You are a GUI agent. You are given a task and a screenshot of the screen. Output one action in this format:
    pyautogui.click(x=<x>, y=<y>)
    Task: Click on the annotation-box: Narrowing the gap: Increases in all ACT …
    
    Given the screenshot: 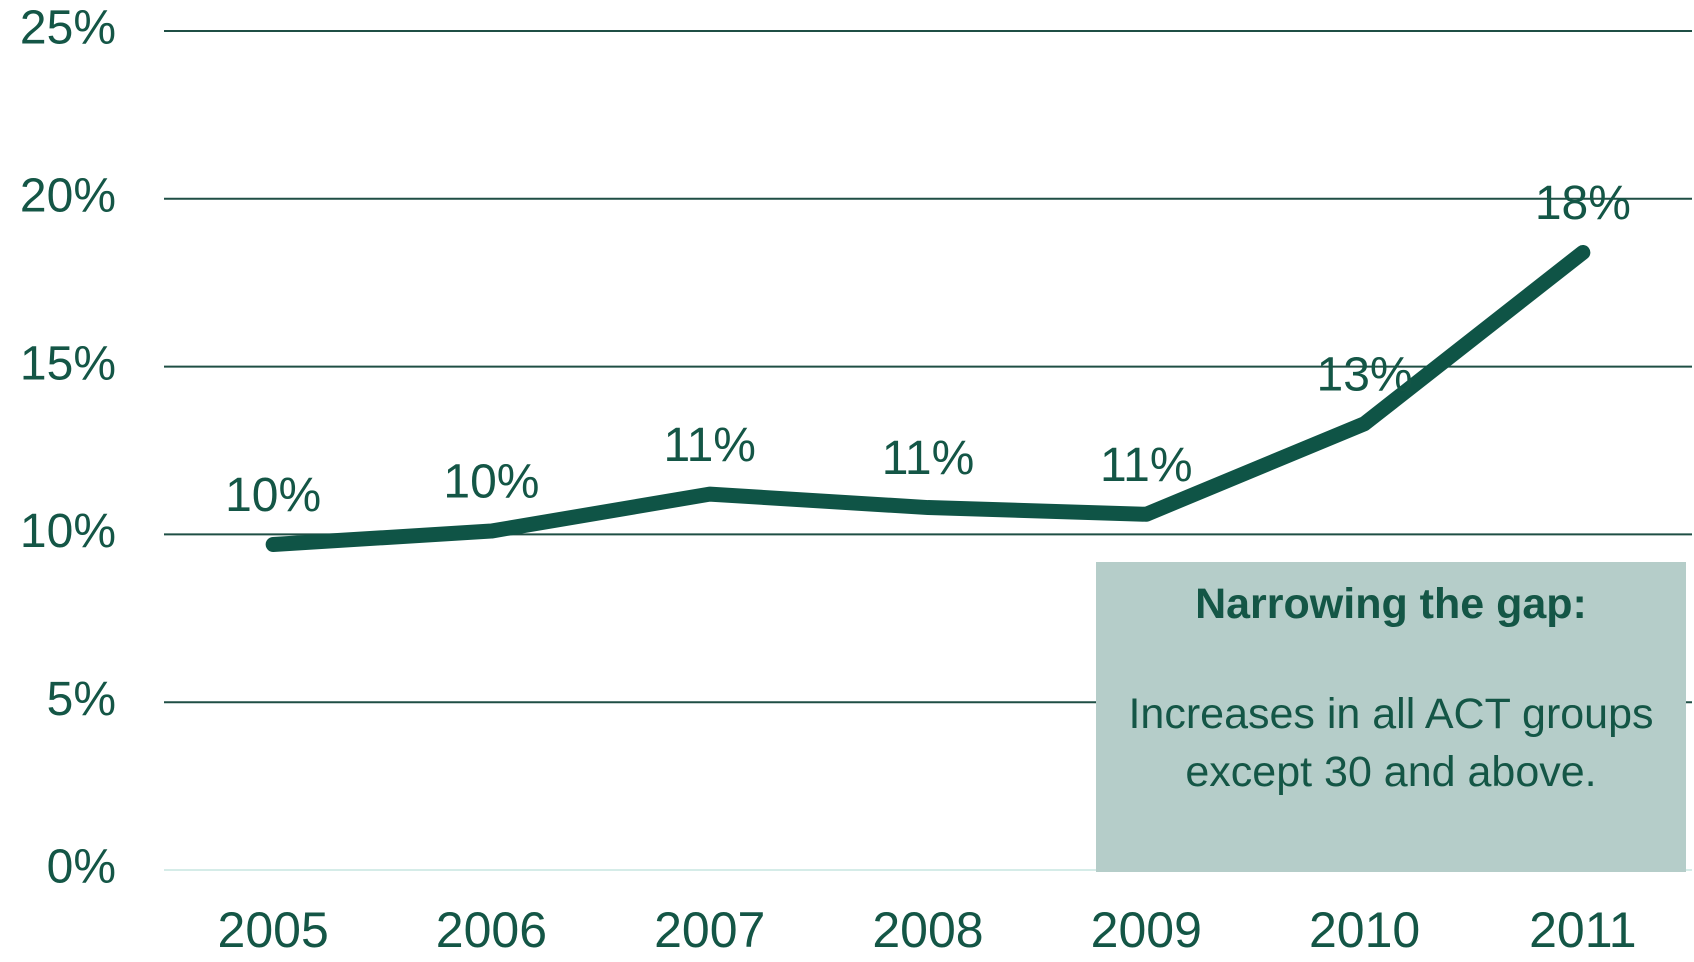 What is the action you would take?
    pyautogui.click(x=1391, y=717)
    